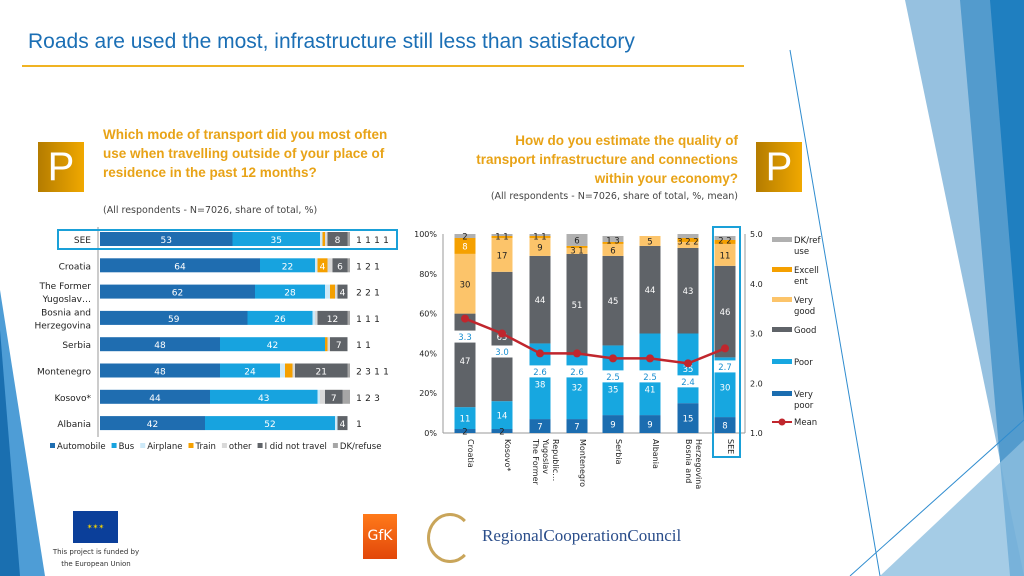 This screenshot has width=1024, height=576. Describe the element at coordinates (425, 234) in the screenshot. I see `y-tick-label: 100%` at that location.